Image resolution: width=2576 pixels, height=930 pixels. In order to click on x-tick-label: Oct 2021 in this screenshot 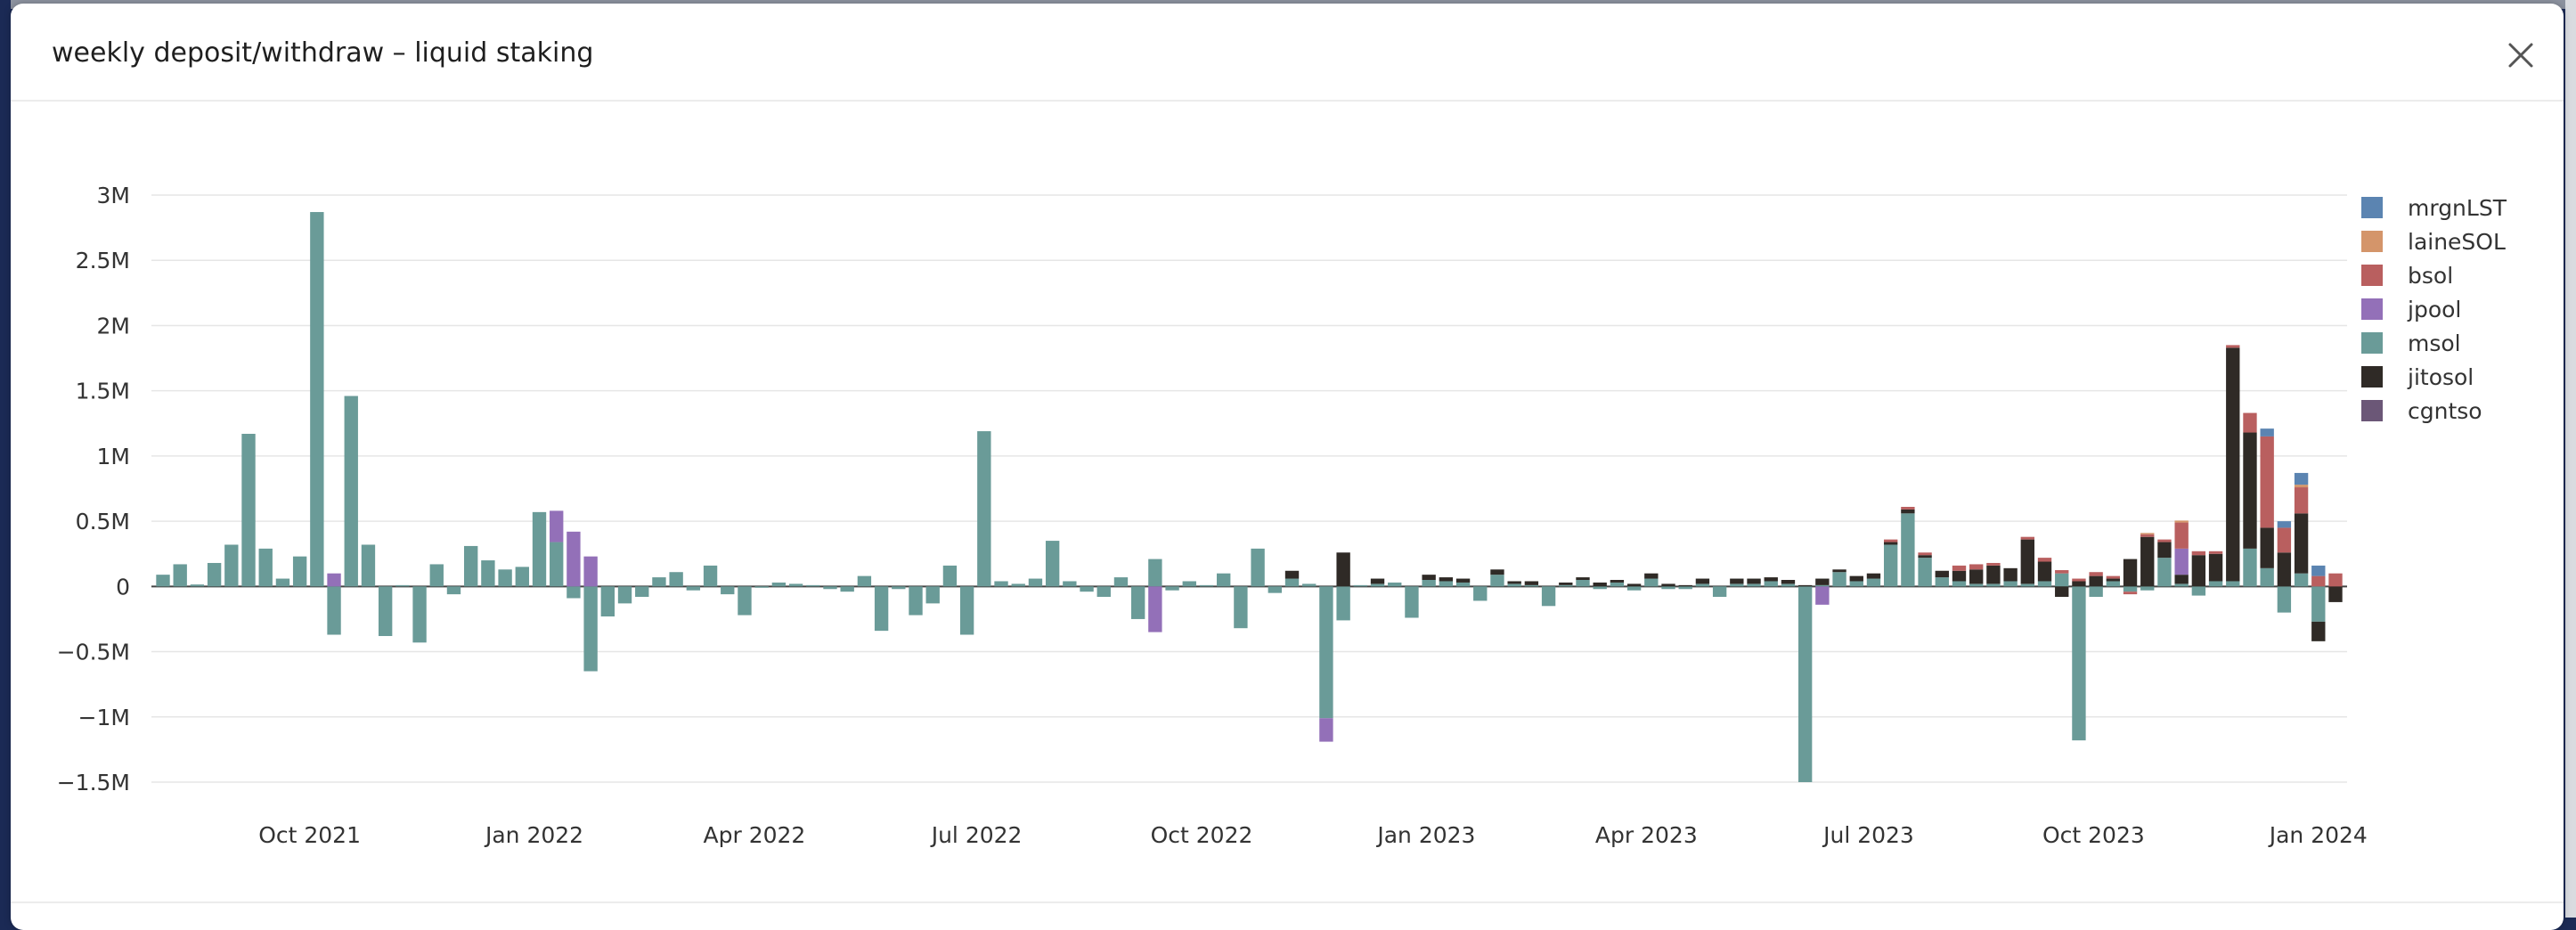, I will do `click(310, 835)`.